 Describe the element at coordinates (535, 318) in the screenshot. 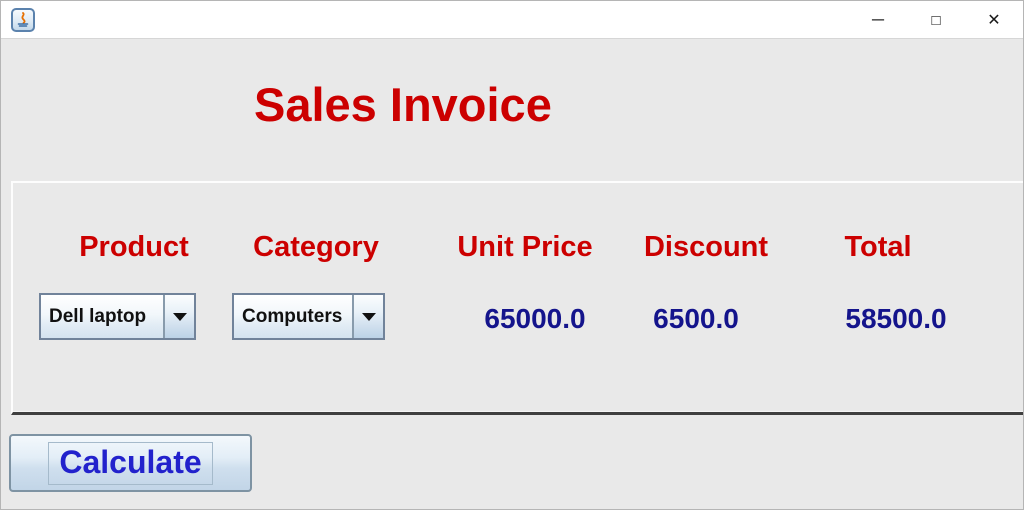

I see `unit-price-value: 65000.0` at that location.